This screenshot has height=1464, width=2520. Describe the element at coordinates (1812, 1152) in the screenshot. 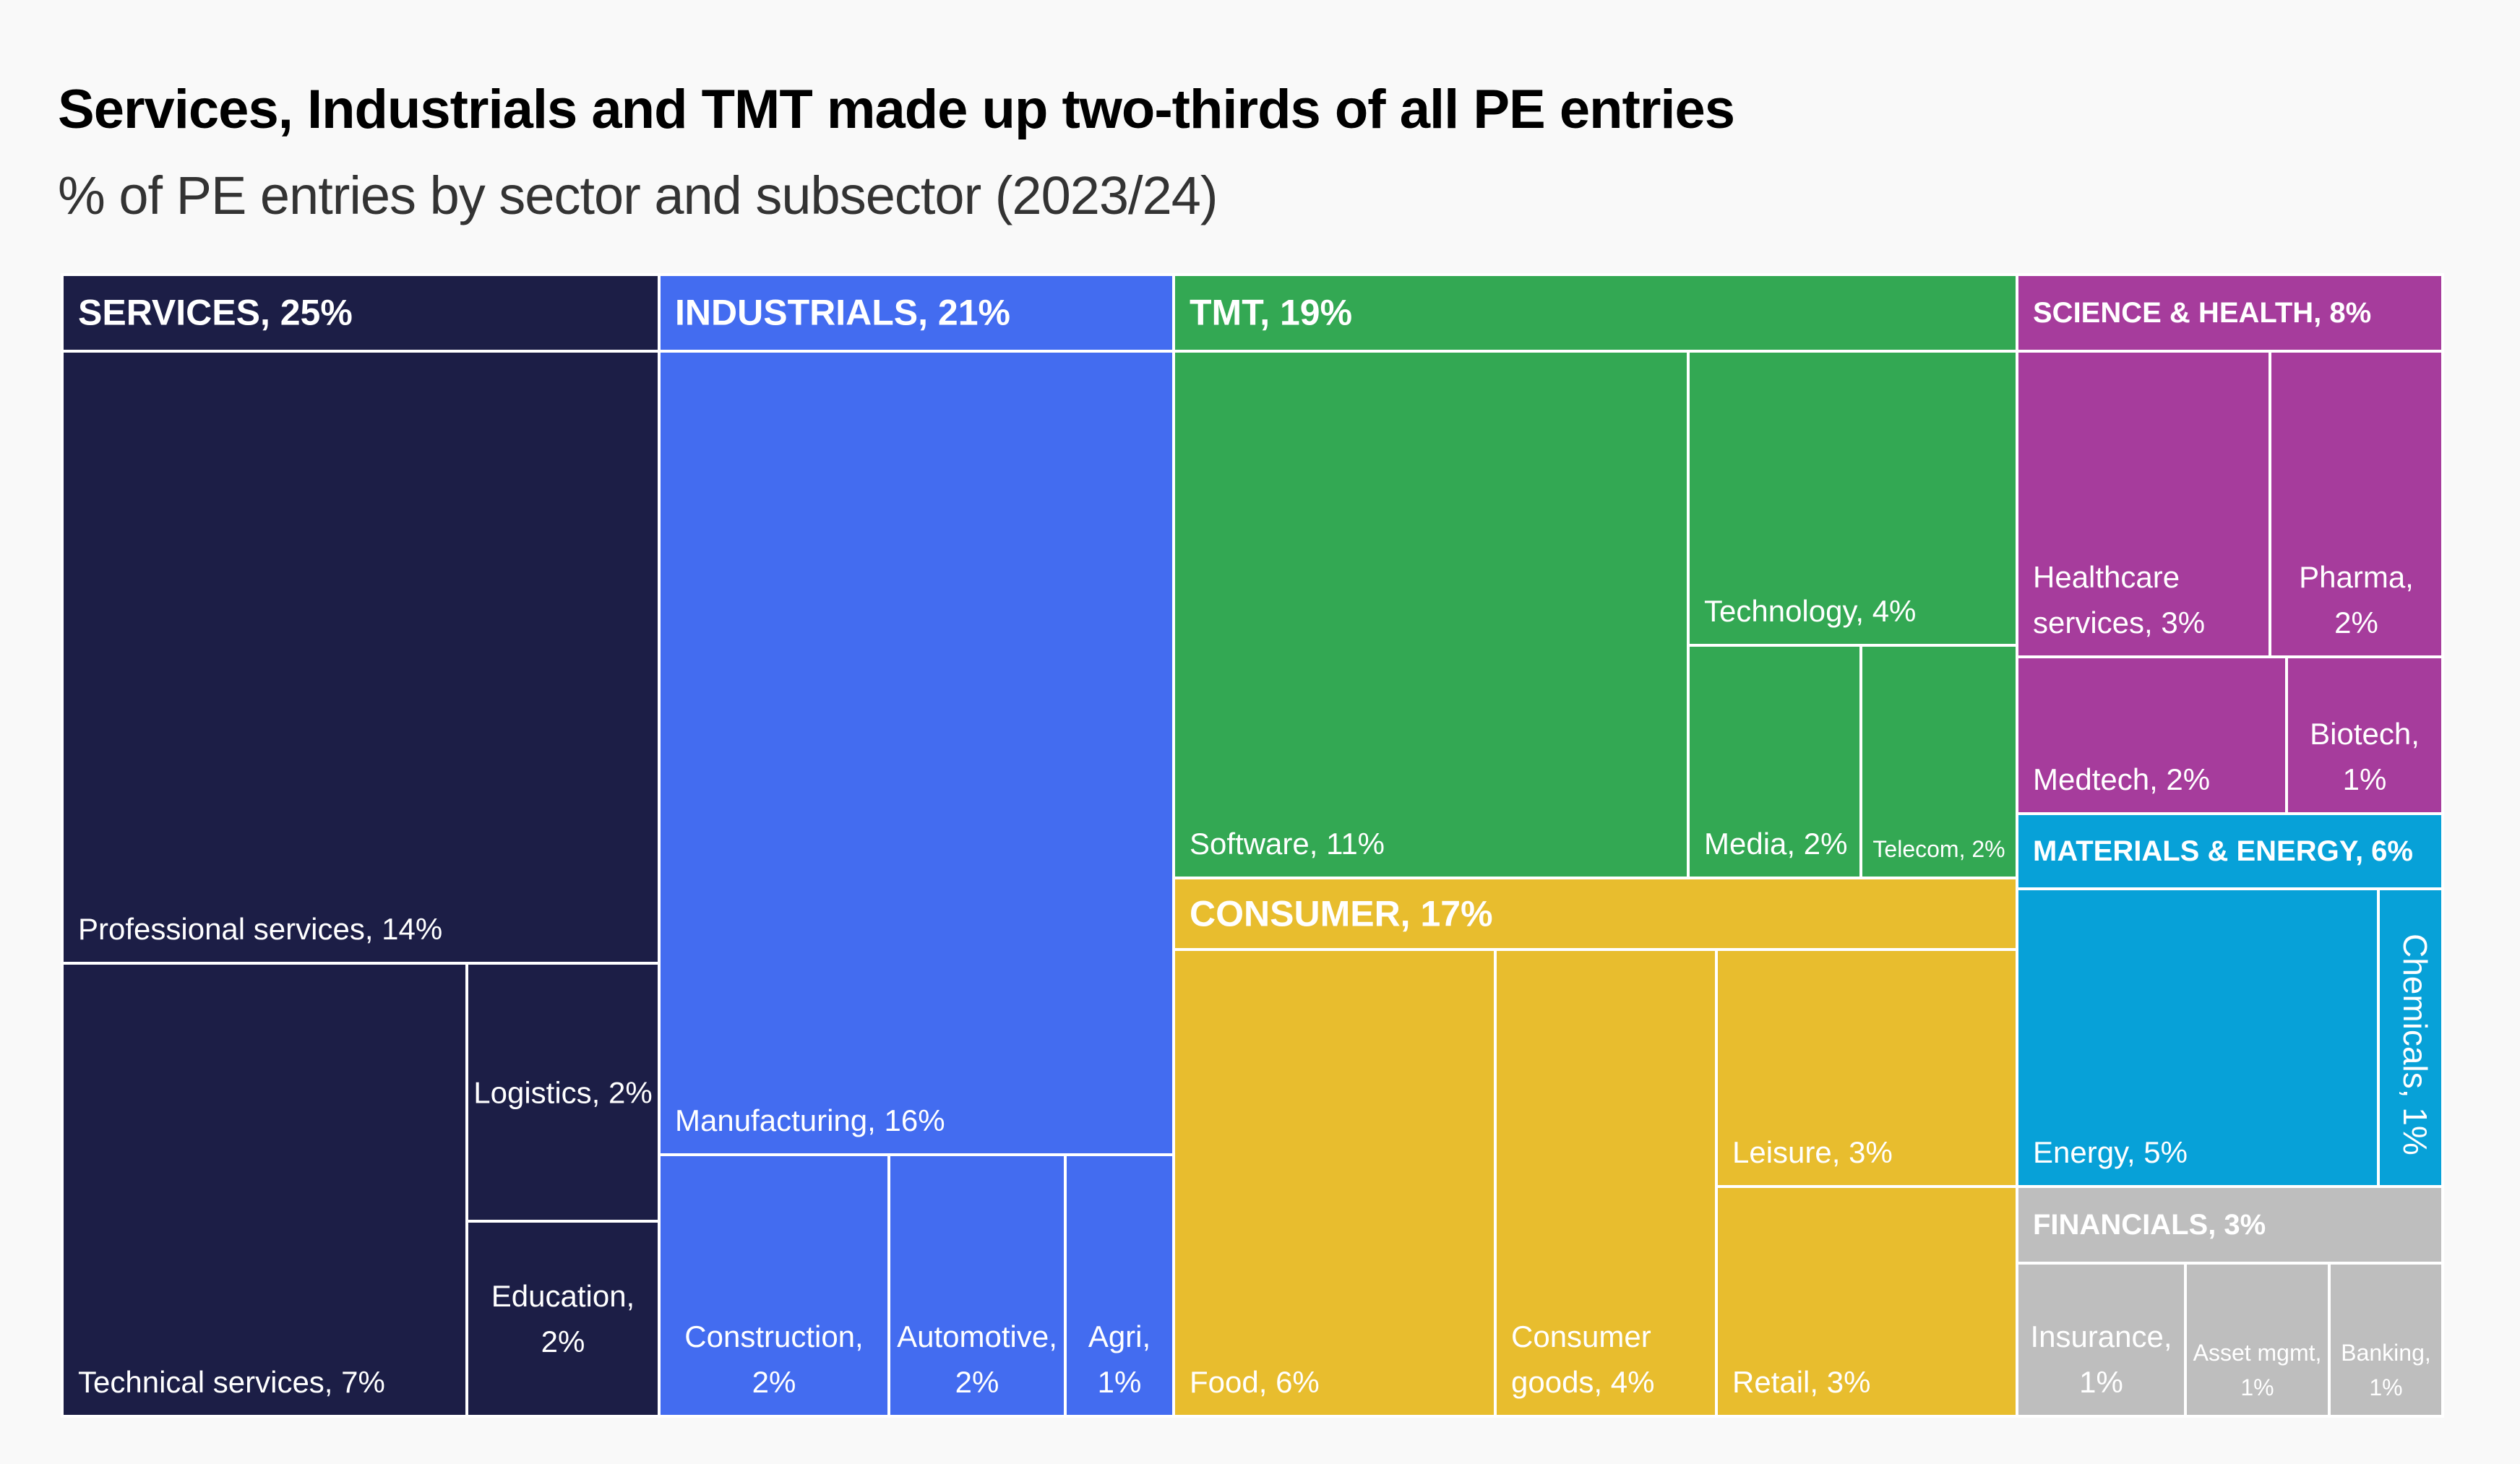

I see `subsector-cell-leisure-label: Leisure, 3%` at that location.